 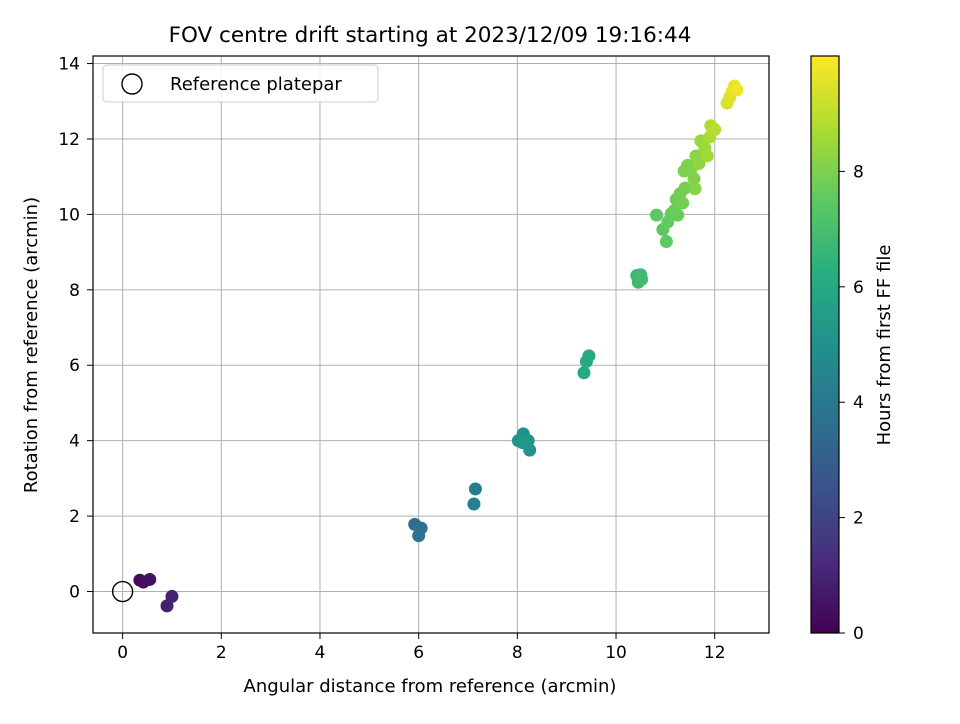 I want to click on colorbar-tick-label: 2, so click(x=858, y=519).